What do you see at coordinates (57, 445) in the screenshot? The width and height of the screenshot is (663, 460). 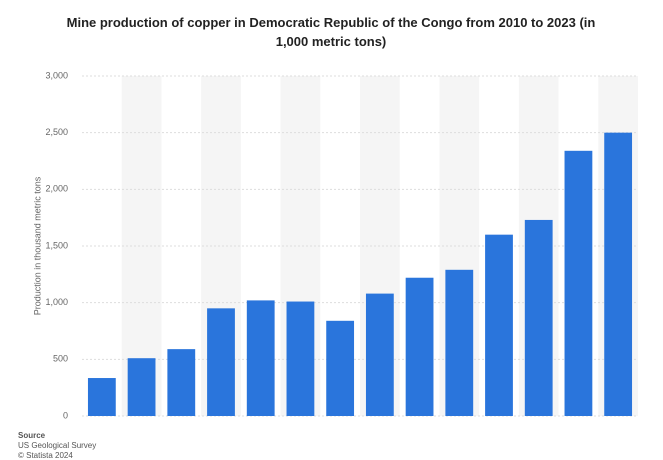 I see `source: US Geological Survey` at bounding box center [57, 445].